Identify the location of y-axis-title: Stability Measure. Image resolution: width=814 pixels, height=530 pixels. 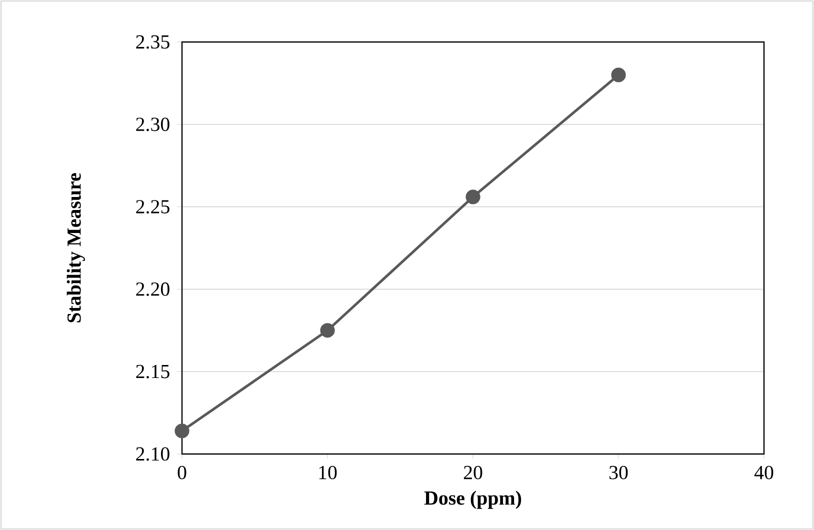
(75, 247).